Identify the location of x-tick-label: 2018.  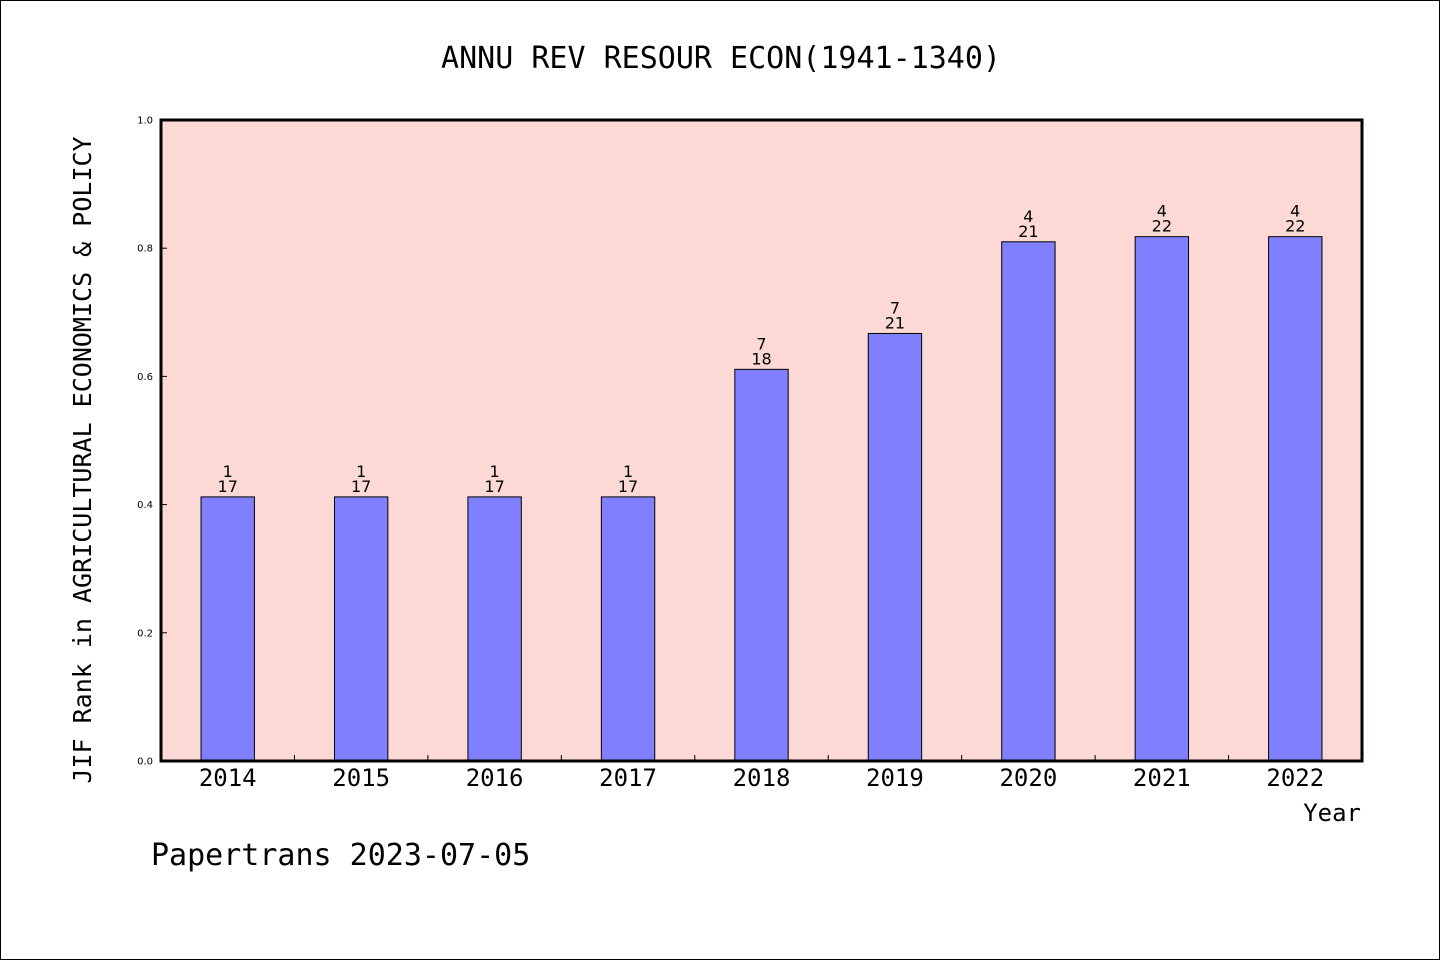
(762, 778).